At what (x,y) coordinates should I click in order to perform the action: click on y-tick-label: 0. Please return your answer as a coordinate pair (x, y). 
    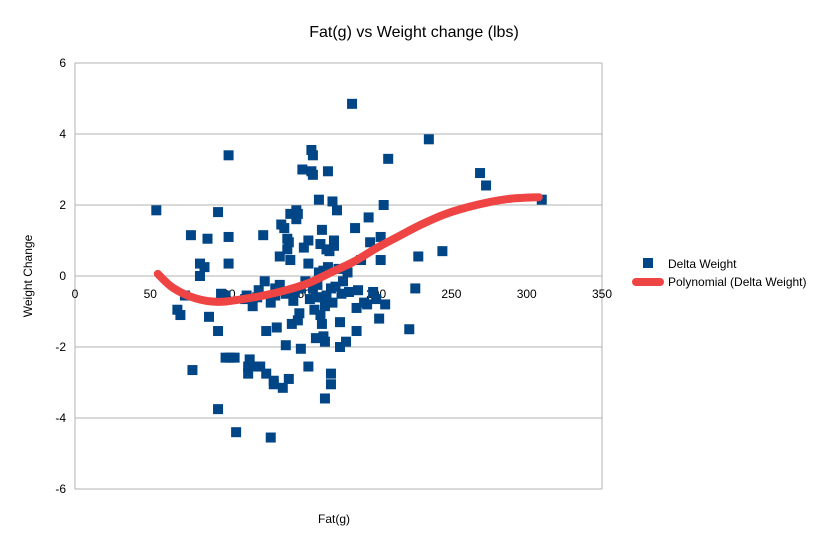
    Looking at the image, I should click on (62, 276).